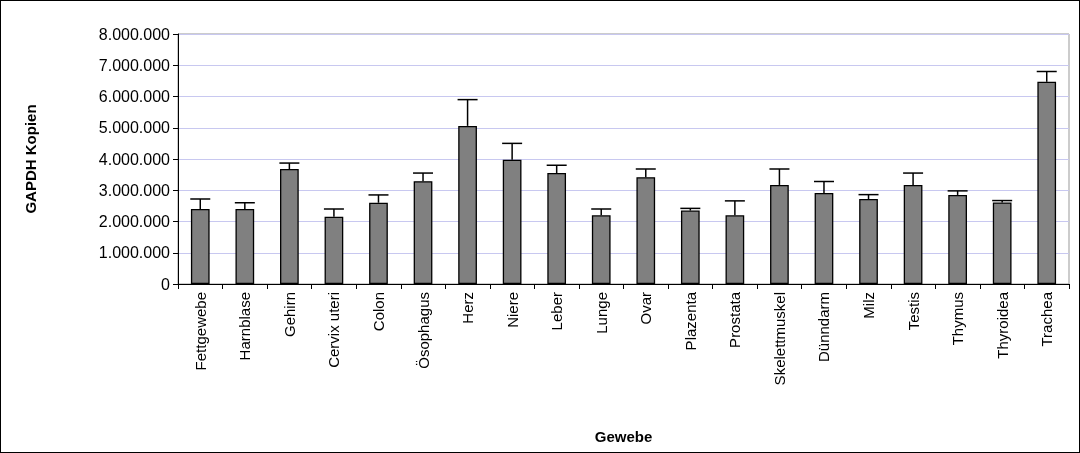 The height and width of the screenshot is (453, 1080). I want to click on x-tick-label: Colon, so click(378, 312).